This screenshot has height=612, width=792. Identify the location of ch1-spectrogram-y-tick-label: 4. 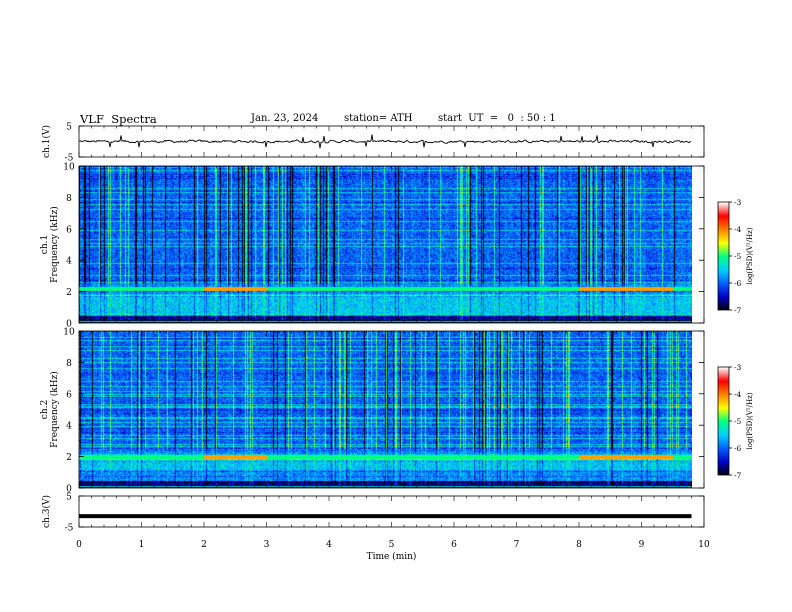
(69, 262).